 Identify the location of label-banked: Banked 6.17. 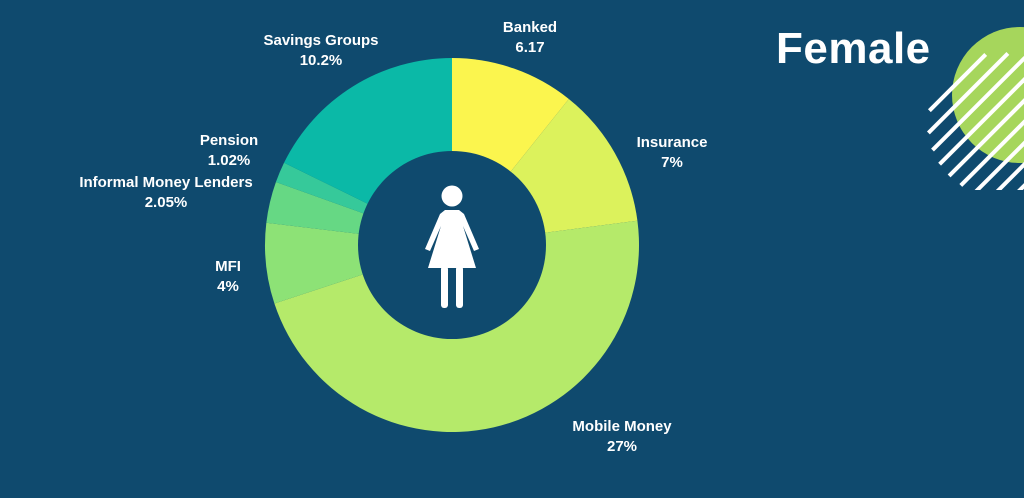
(530, 38).